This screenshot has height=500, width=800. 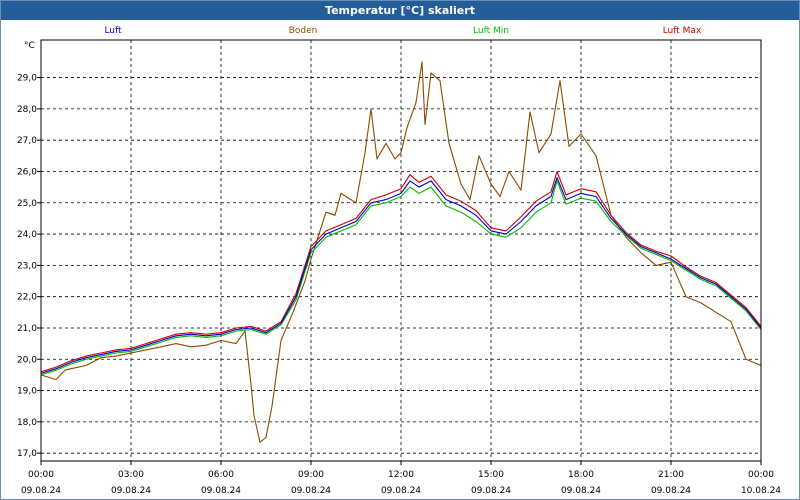 I want to click on y-tick-label: 25,0, so click(x=27, y=204).